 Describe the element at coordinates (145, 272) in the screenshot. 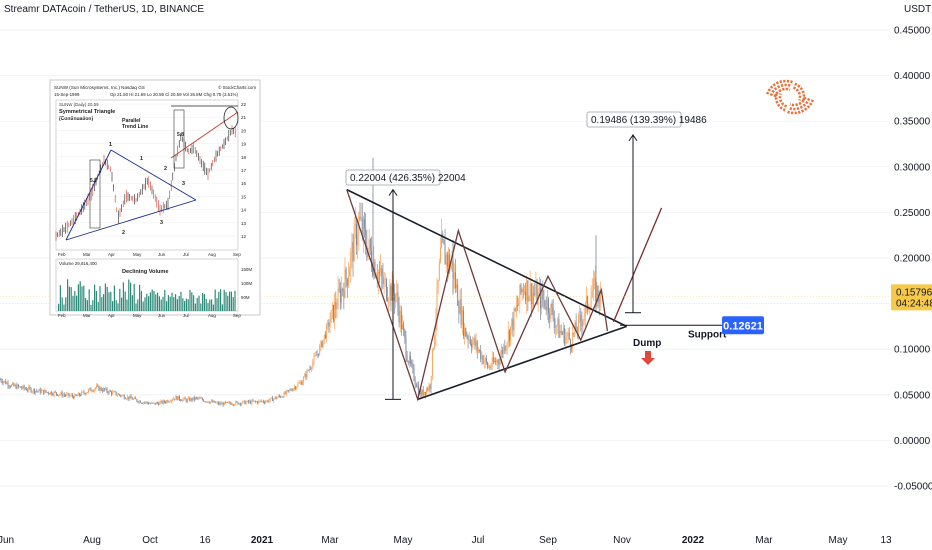

I see `inset-volume-caption: Declining Volume` at that location.